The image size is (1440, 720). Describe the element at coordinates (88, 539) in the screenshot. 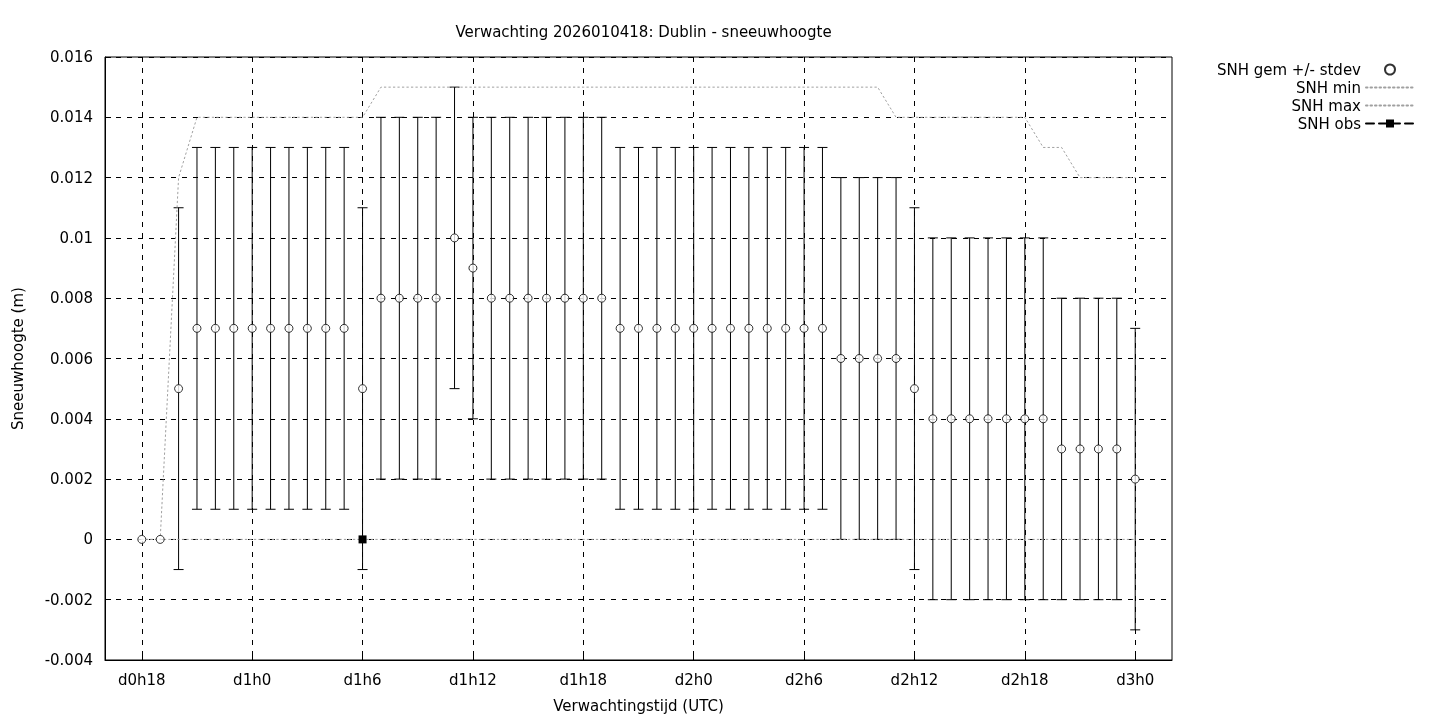

I see `y-tick-label: 0` at that location.